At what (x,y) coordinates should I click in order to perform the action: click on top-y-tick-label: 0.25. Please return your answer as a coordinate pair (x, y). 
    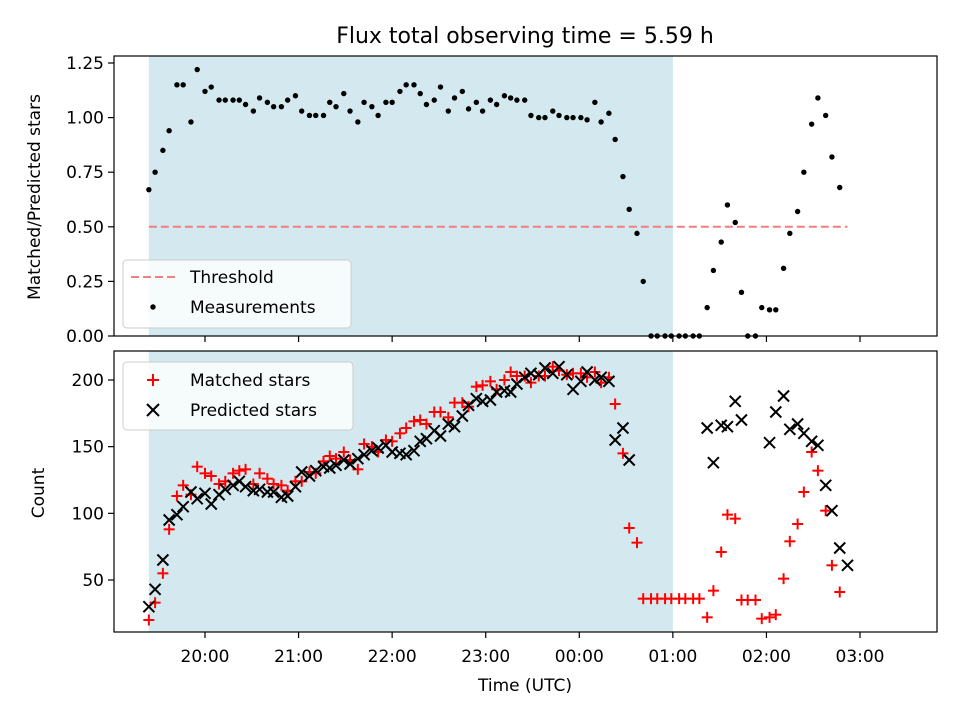
    Looking at the image, I should click on (85, 282).